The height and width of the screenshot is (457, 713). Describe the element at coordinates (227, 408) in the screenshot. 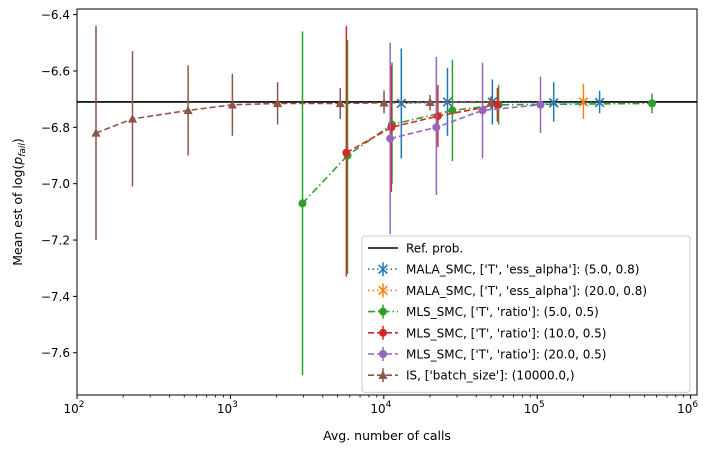

I see `x-tick-label-1: 10³` at that location.